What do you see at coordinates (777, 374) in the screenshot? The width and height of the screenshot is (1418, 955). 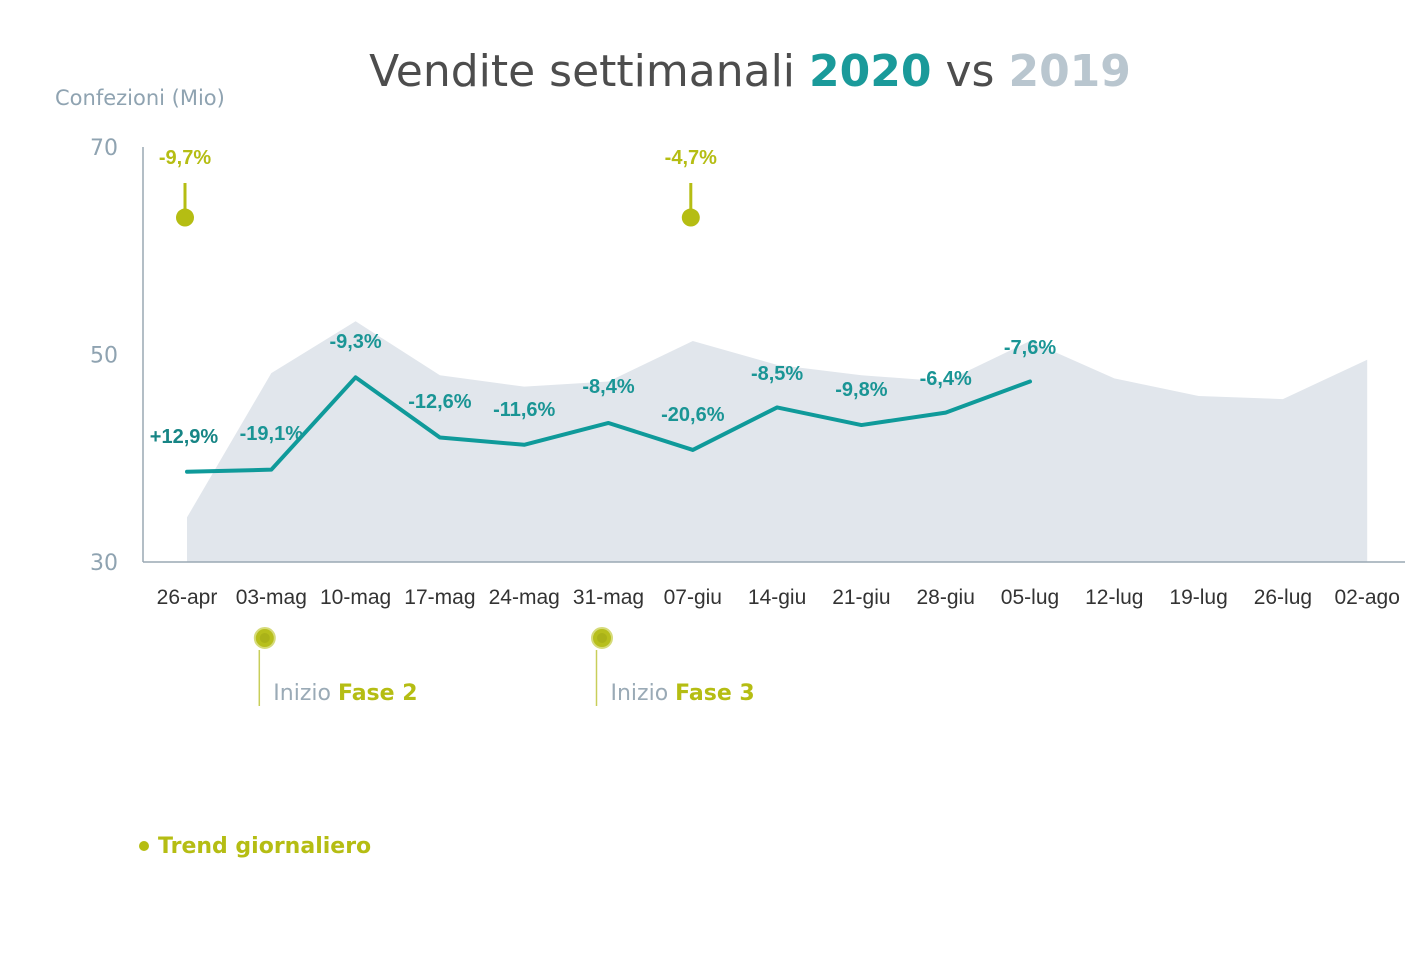 I see `data-label: -8,5%` at bounding box center [777, 374].